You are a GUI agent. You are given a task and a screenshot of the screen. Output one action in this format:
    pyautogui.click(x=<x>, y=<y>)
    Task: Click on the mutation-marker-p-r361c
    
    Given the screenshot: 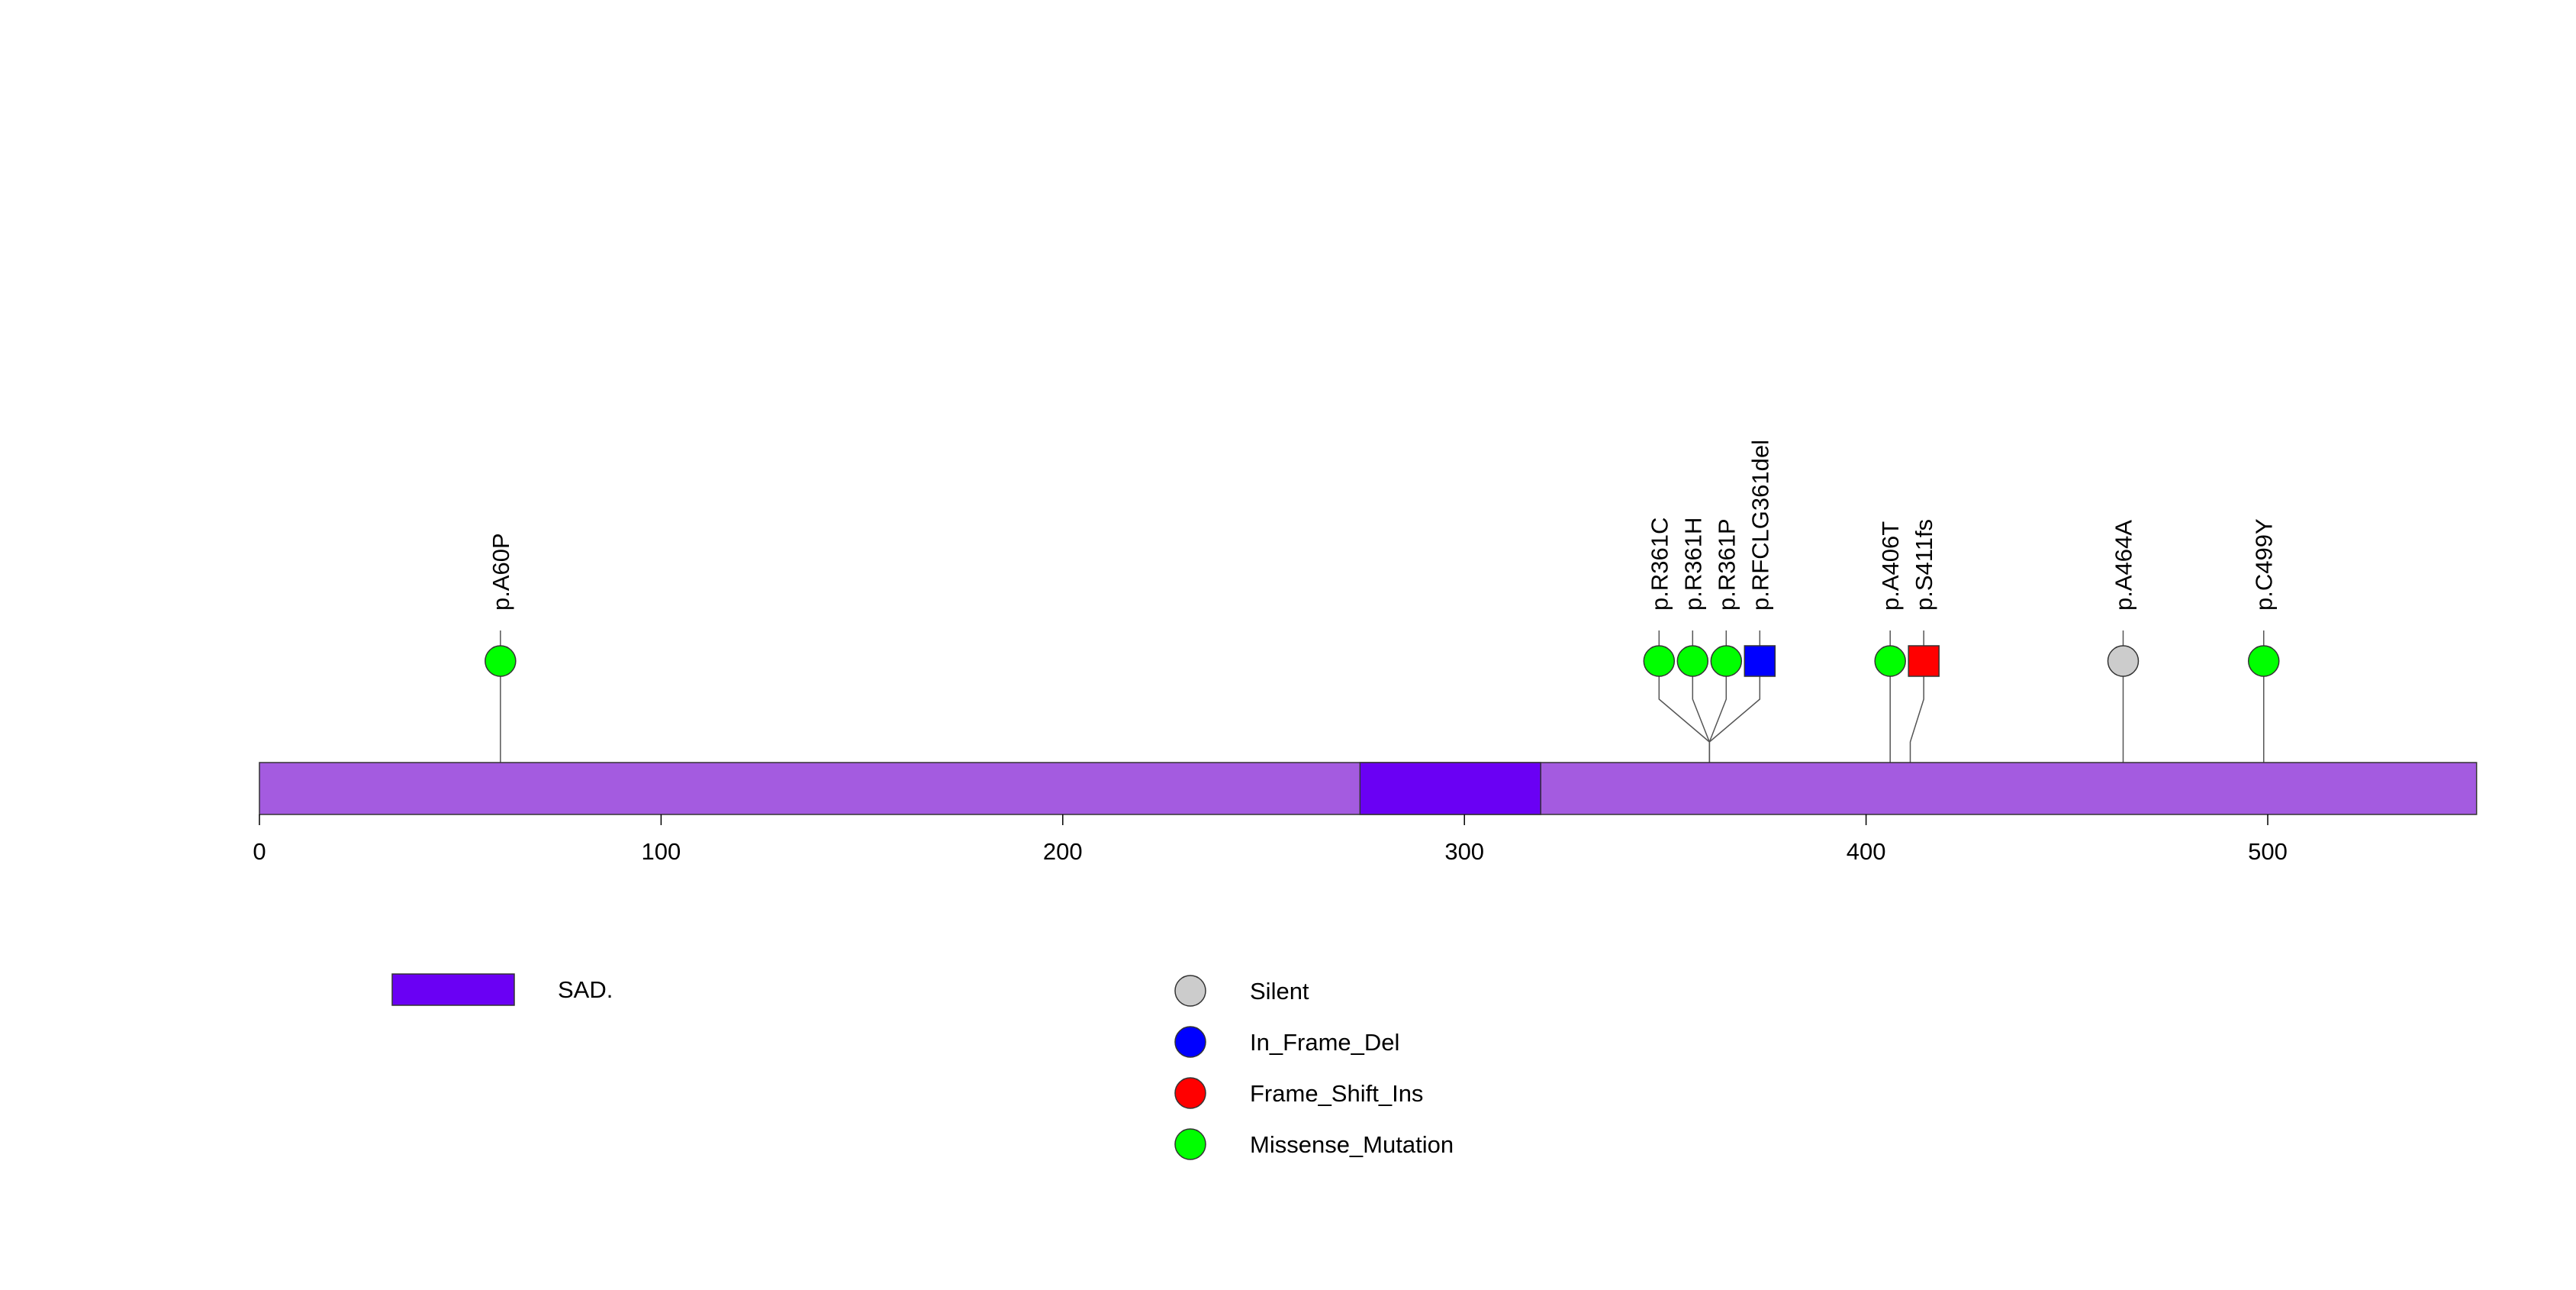 What is the action you would take?
    pyautogui.click(x=1659, y=661)
    